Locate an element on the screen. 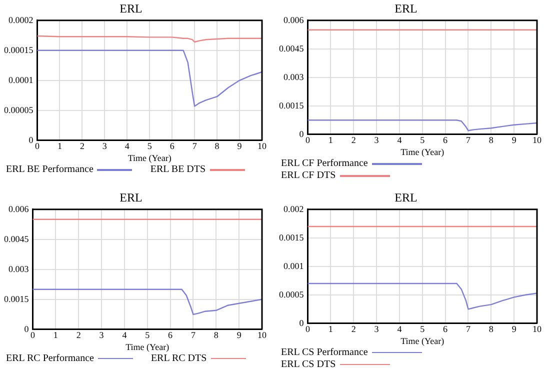 Image resolution: width=550 pixels, height=377 pixels. legend-label: ERL RC Performance is located at coordinates (50, 358).